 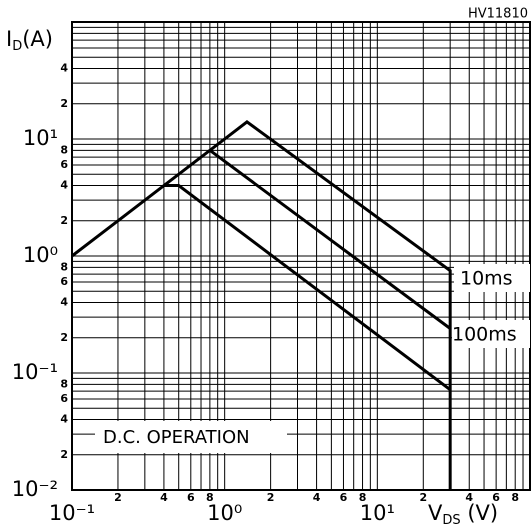 I want to click on x-tick-label: 10⁻¹, so click(x=72, y=513).